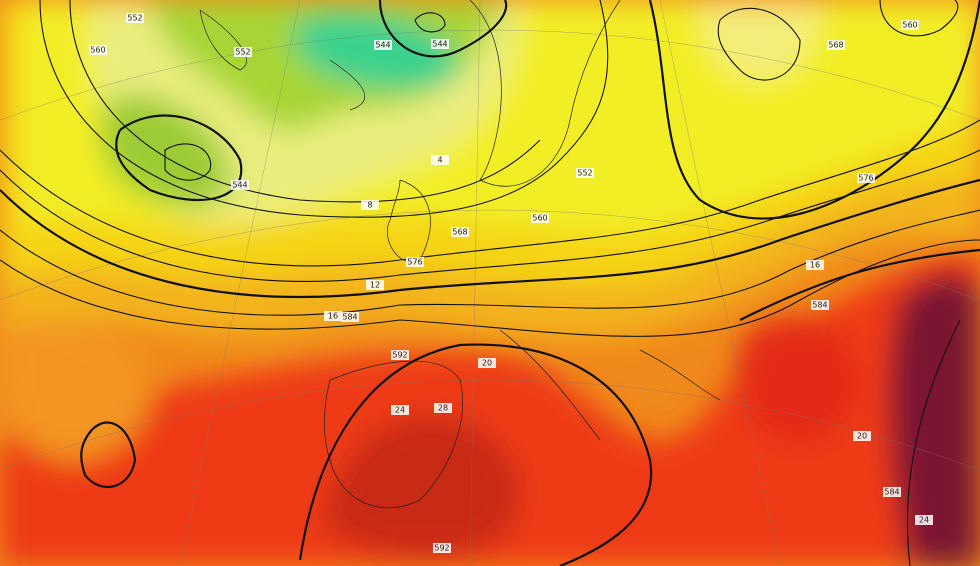 This screenshot has height=566, width=980. I want to click on temperature-label: 12, so click(375, 285).